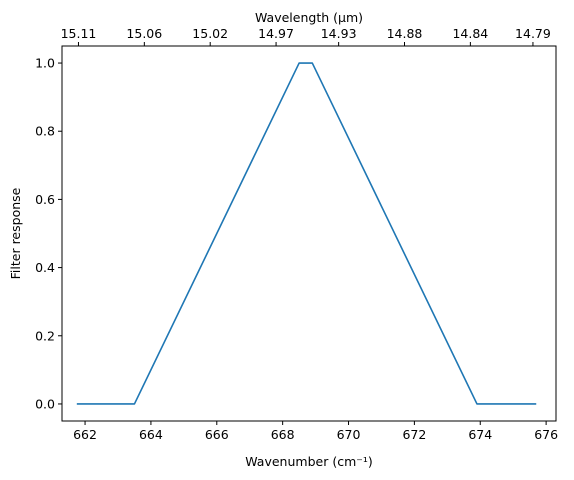 The height and width of the screenshot is (480, 574). I want to click on y-tick-label: 0.6, so click(45, 199).